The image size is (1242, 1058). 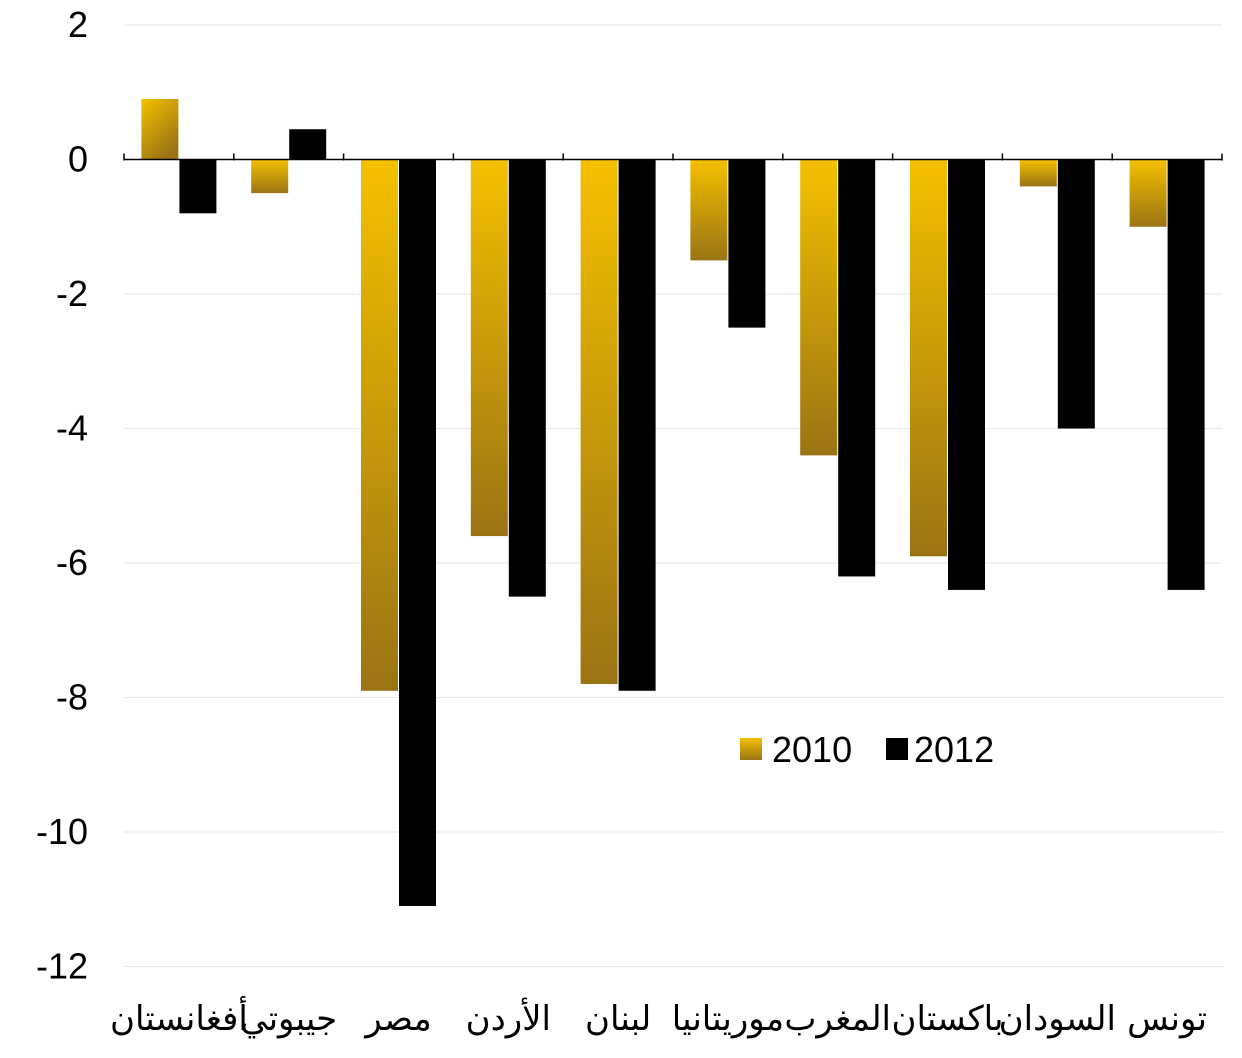 What do you see at coordinates (78, 159) in the screenshot?
I see `y-tick-label: 0` at bounding box center [78, 159].